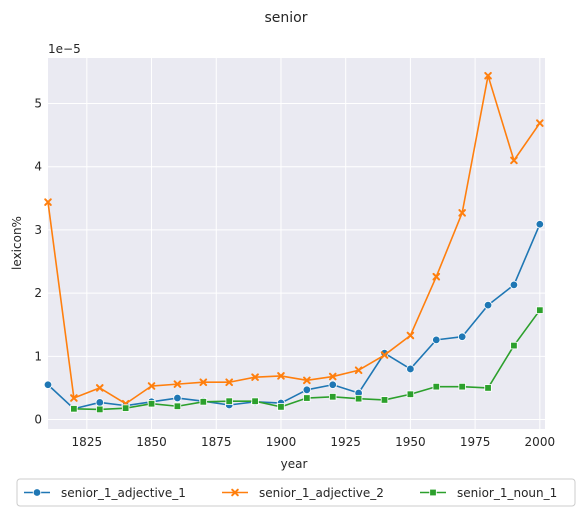 The height and width of the screenshot is (519, 582). What do you see at coordinates (475, 442) in the screenshot?
I see `x-tick-label: 1975` at bounding box center [475, 442].